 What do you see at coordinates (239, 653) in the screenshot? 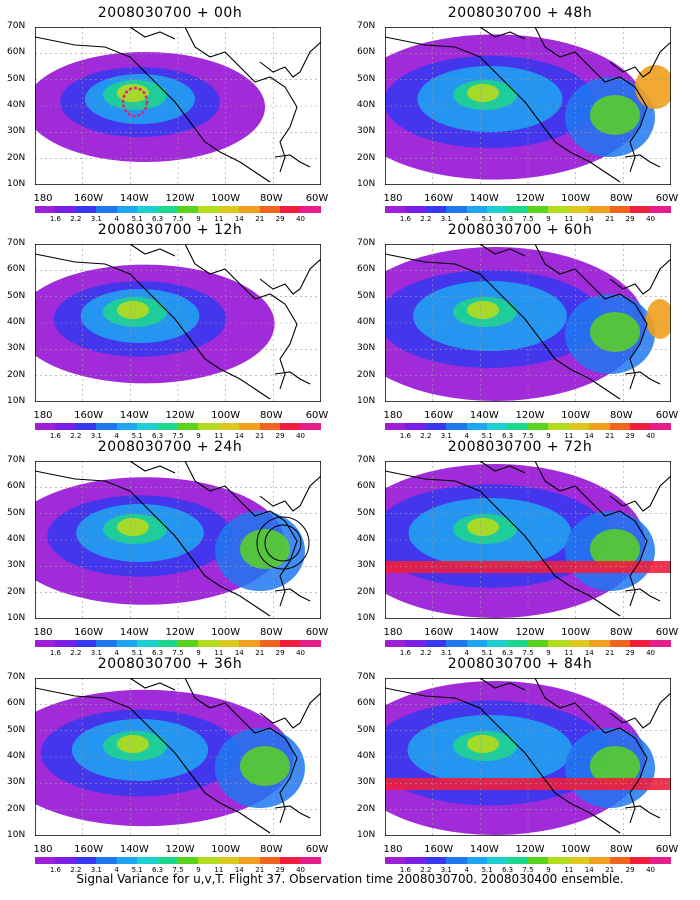
I see `colorbar-label: 14` at bounding box center [239, 653].